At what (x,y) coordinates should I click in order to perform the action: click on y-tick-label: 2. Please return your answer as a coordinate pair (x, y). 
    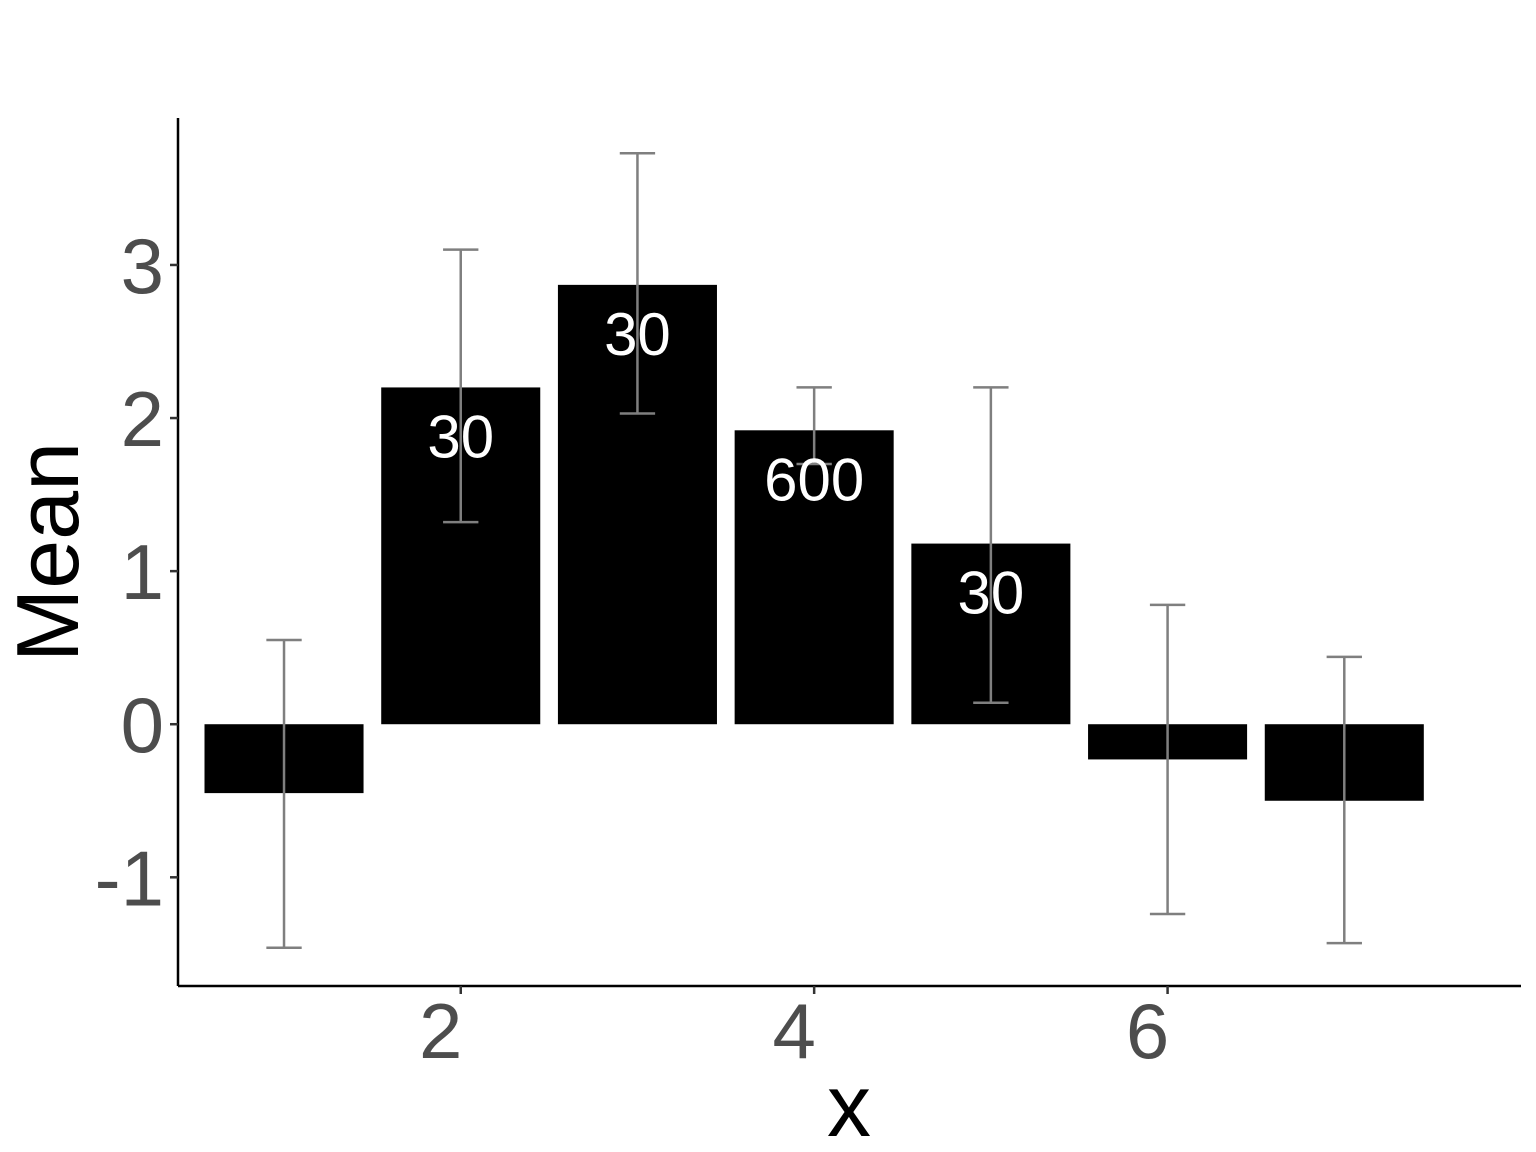
    Looking at the image, I should click on (142, 419).